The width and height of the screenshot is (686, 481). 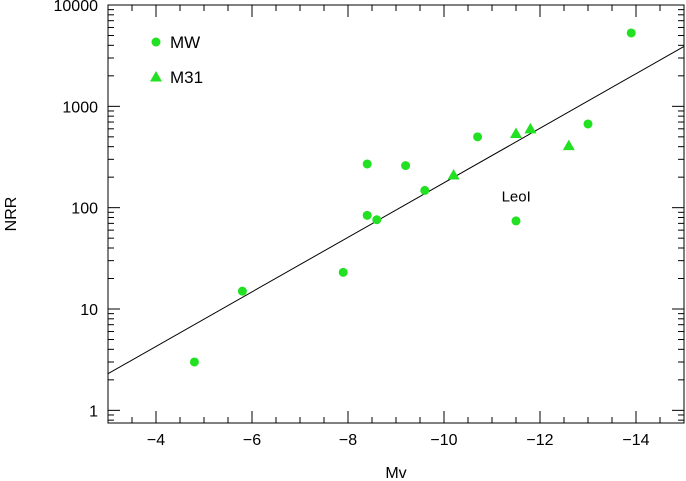 I want to click on legend-label-mw: MW, so click(x=185, y=42).